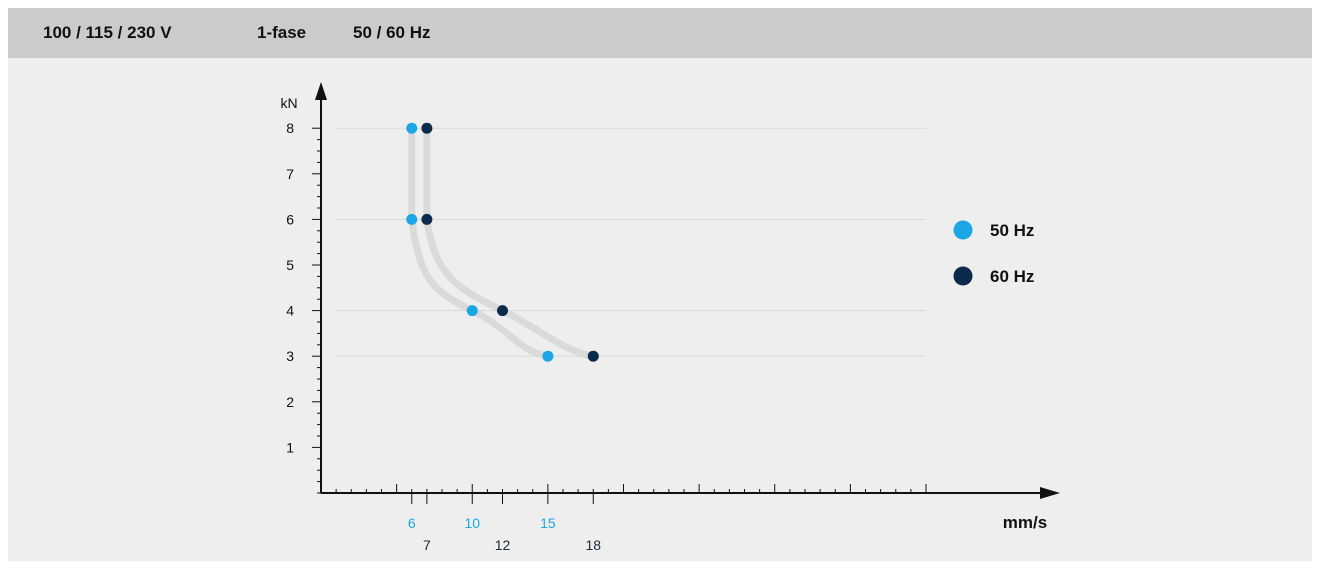 The width and height of the screenshot is (1320, 569). Describe the element at coordinates (993, 253) in the screenshot. I see `legend: 50 Hz 60 Hz` at that location.